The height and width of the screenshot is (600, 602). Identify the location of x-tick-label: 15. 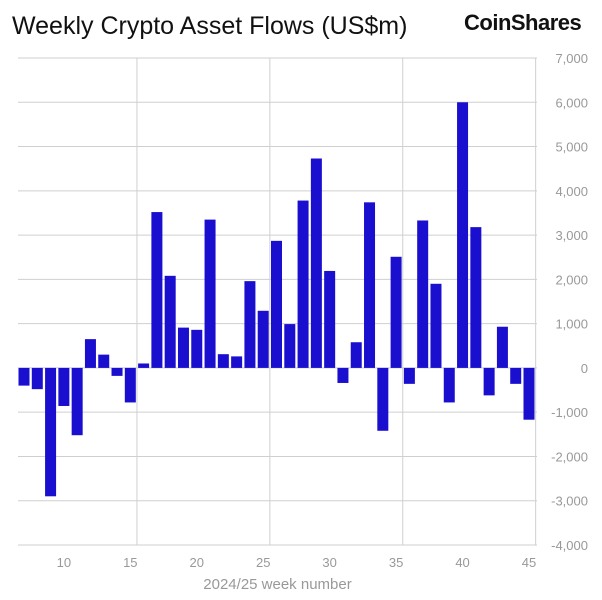
(130, 562).